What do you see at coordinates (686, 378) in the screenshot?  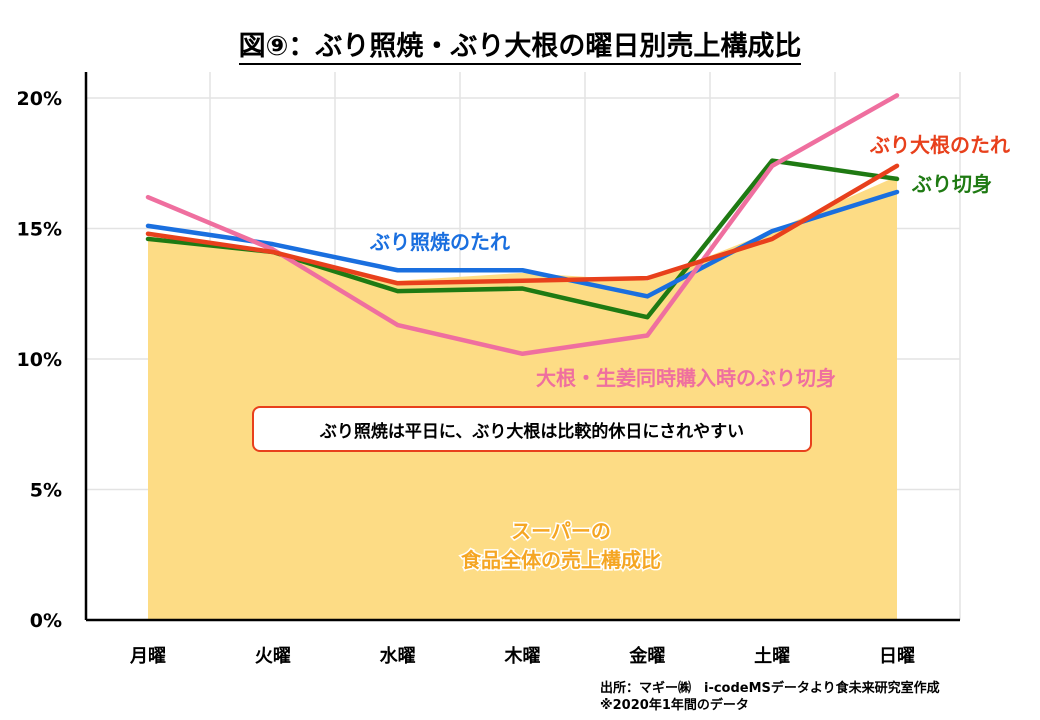 I see `series-label: 大根・生姜同時購入時のぶり切身` at bounding box center [686, 378].